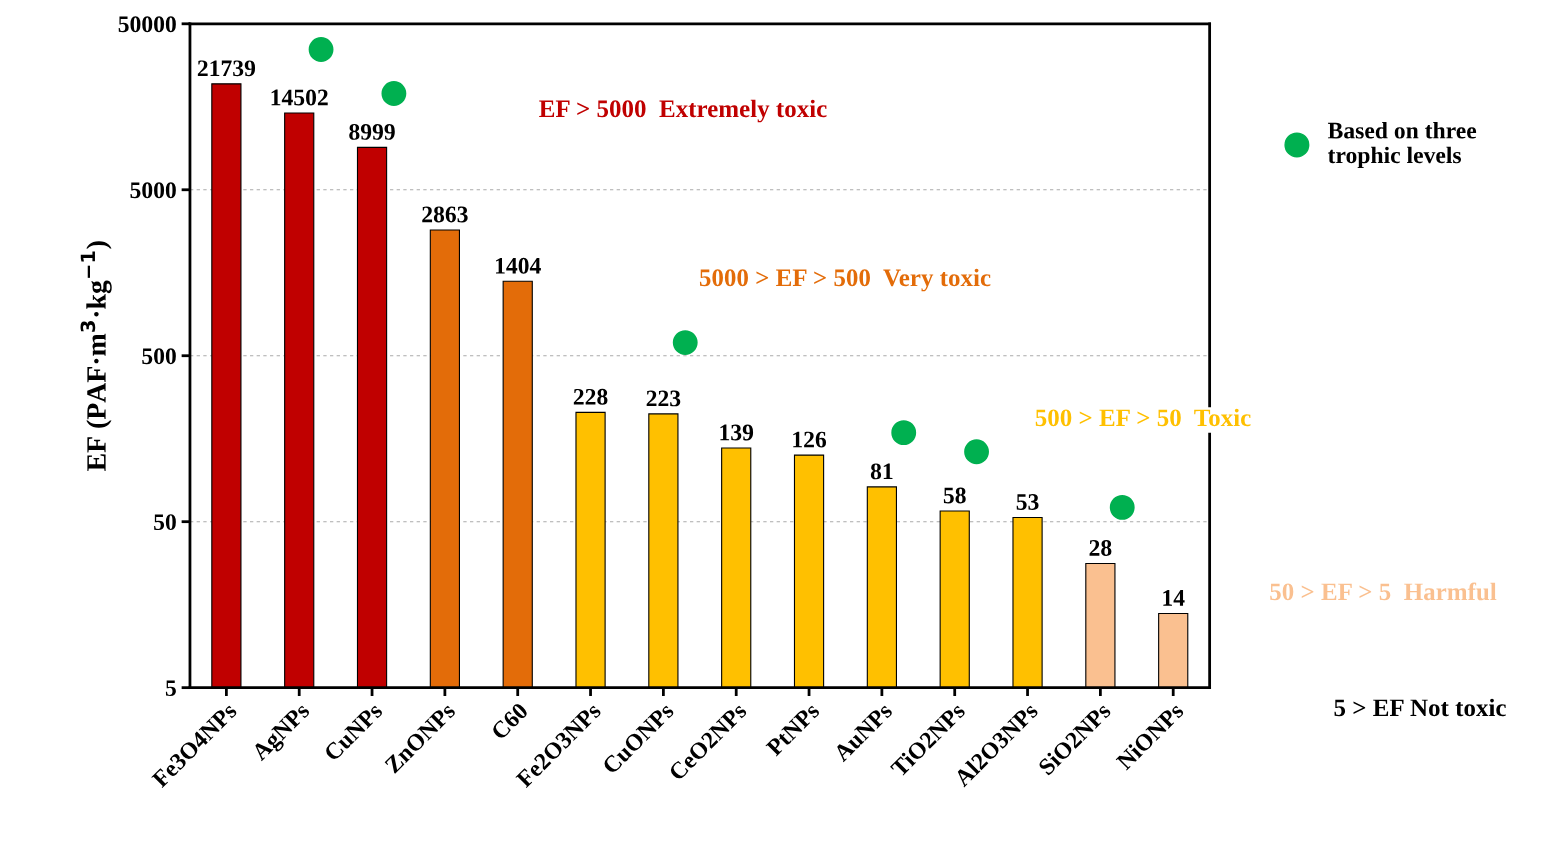 This screenshot has width=1552, height=850. What do you see at coordinates (1402, 145) in the screenshot?
I see `legend-label: Based on three trophic levels` at bounding box center [1402, 145].